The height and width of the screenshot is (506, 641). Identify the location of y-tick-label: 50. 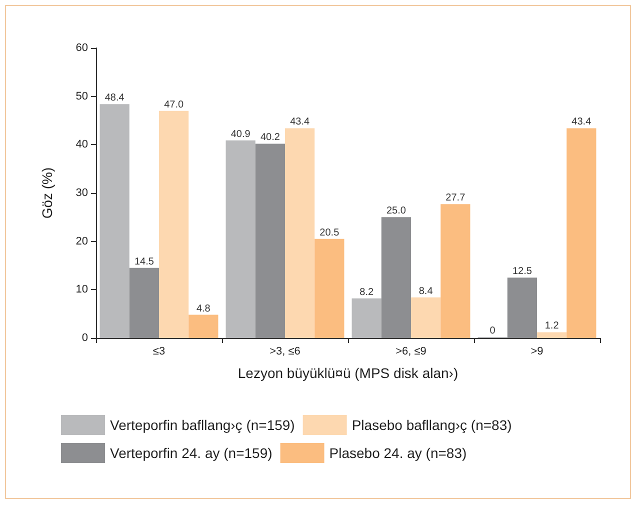
(82, 96).